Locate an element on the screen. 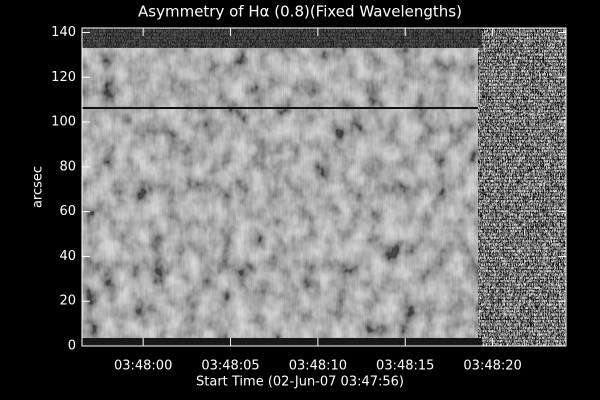 Image resolution: width=600 pixels, height=400 pixels. x-tick-label: 03:48:00 is located at coordinates (143, 366).